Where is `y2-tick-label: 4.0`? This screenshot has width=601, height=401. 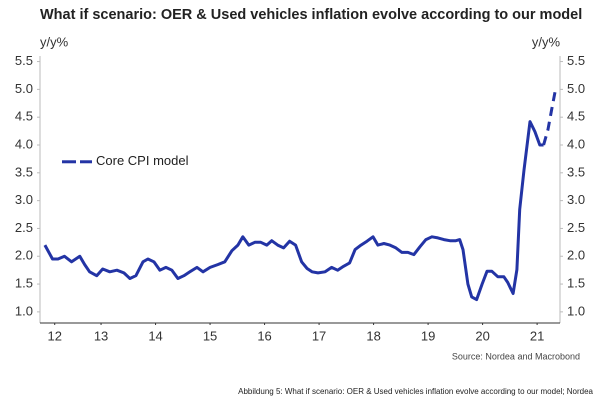
y2-tick-label: 4.0 is located at coordinates (576, 143).